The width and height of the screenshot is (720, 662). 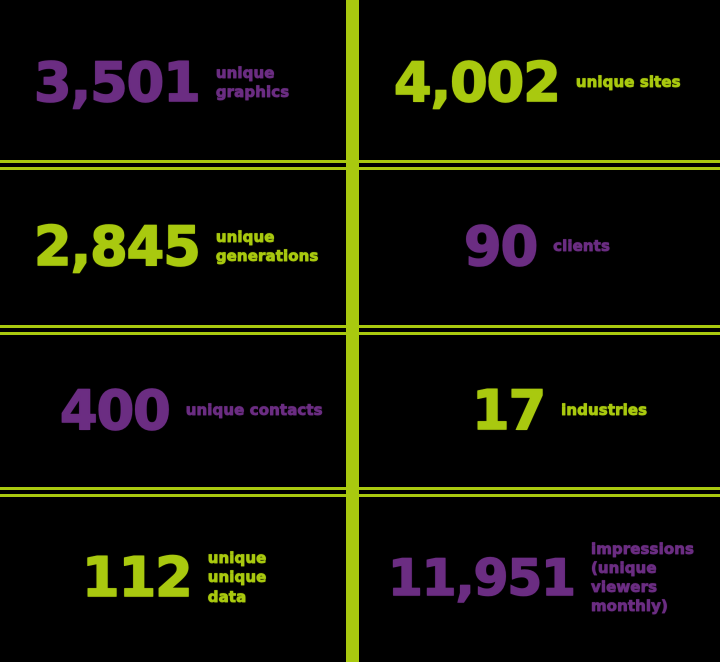 I want to click on stat-label-unique-sites: unique sites, so click(x=628, y=82).